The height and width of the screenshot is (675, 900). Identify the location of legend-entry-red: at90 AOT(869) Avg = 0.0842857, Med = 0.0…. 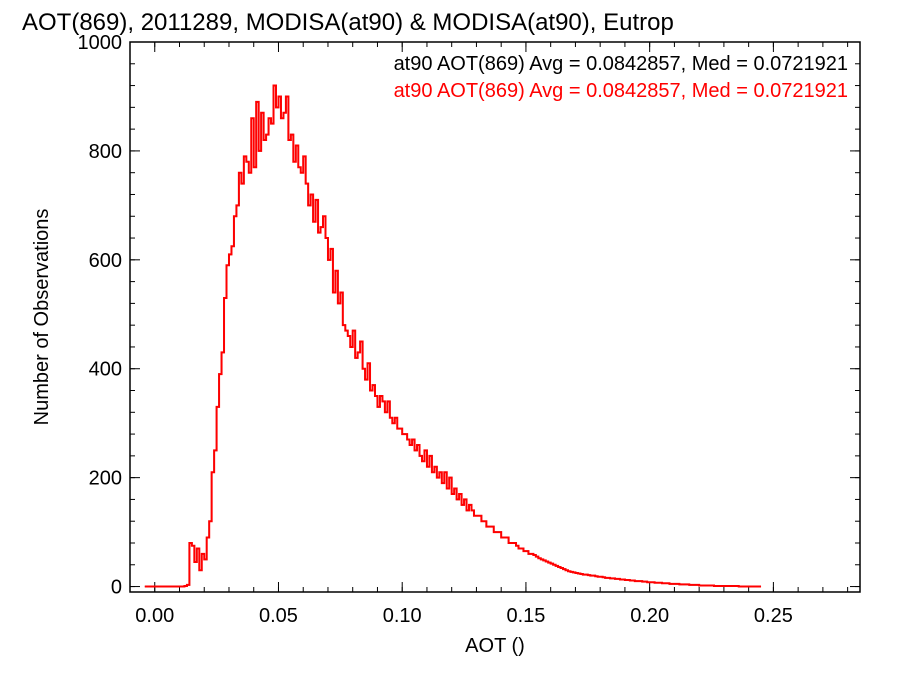
(621, 91).